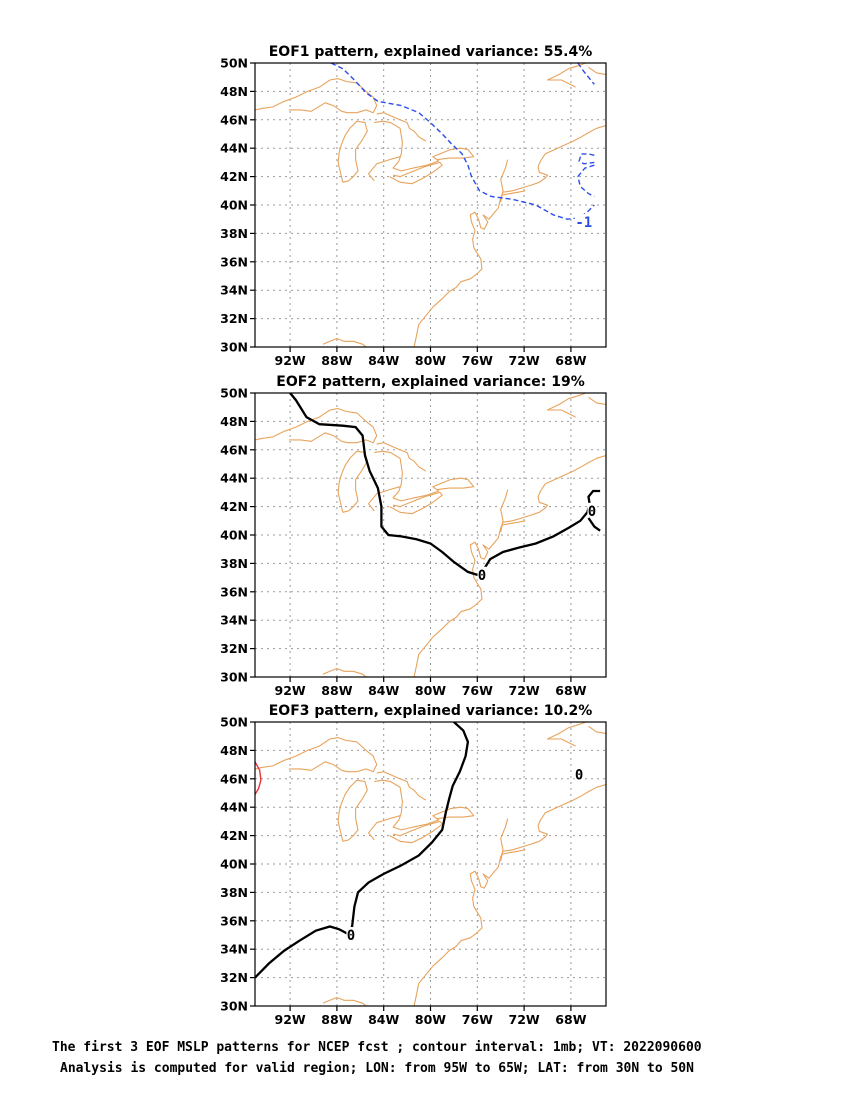 This screenshot has width=850, height=1100. What do you see at coordinates (430, 360) in the screenshot?
I see `lon-tick-label: 80W` at bounding box center [430, 360].